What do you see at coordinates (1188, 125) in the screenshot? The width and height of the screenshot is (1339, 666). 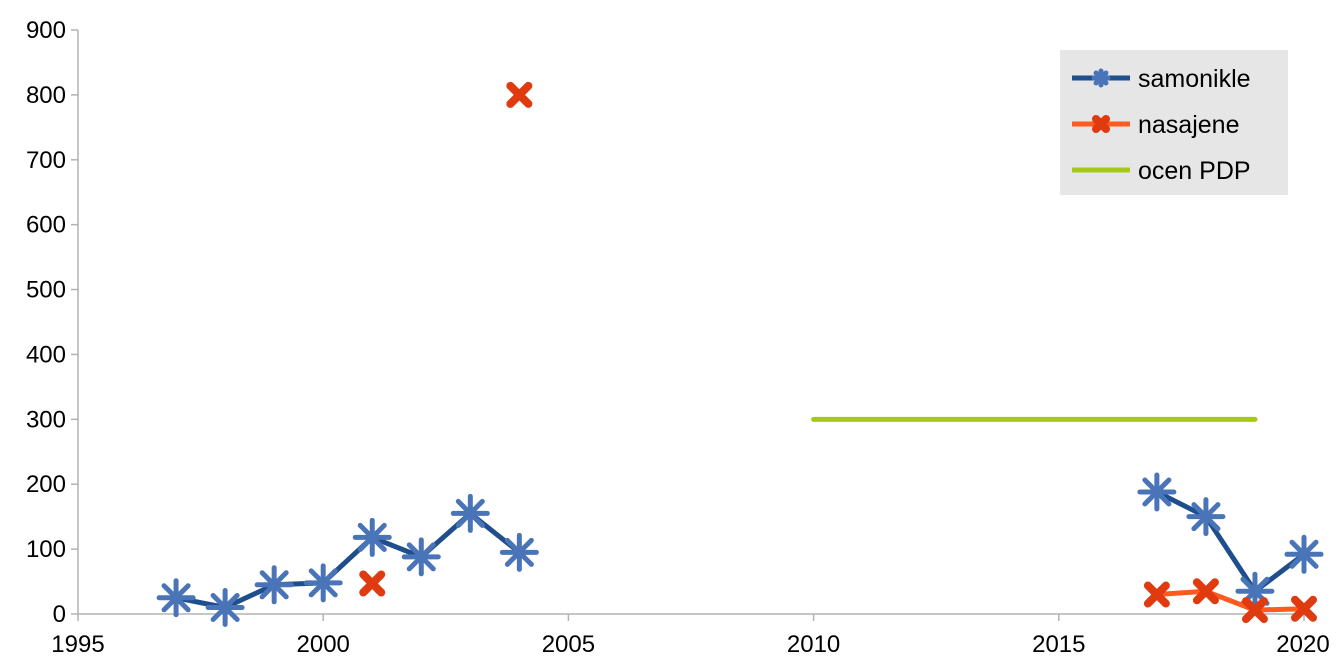 I see `legend-label-nasajene: nasajene` at bounding box center [1188, 125].